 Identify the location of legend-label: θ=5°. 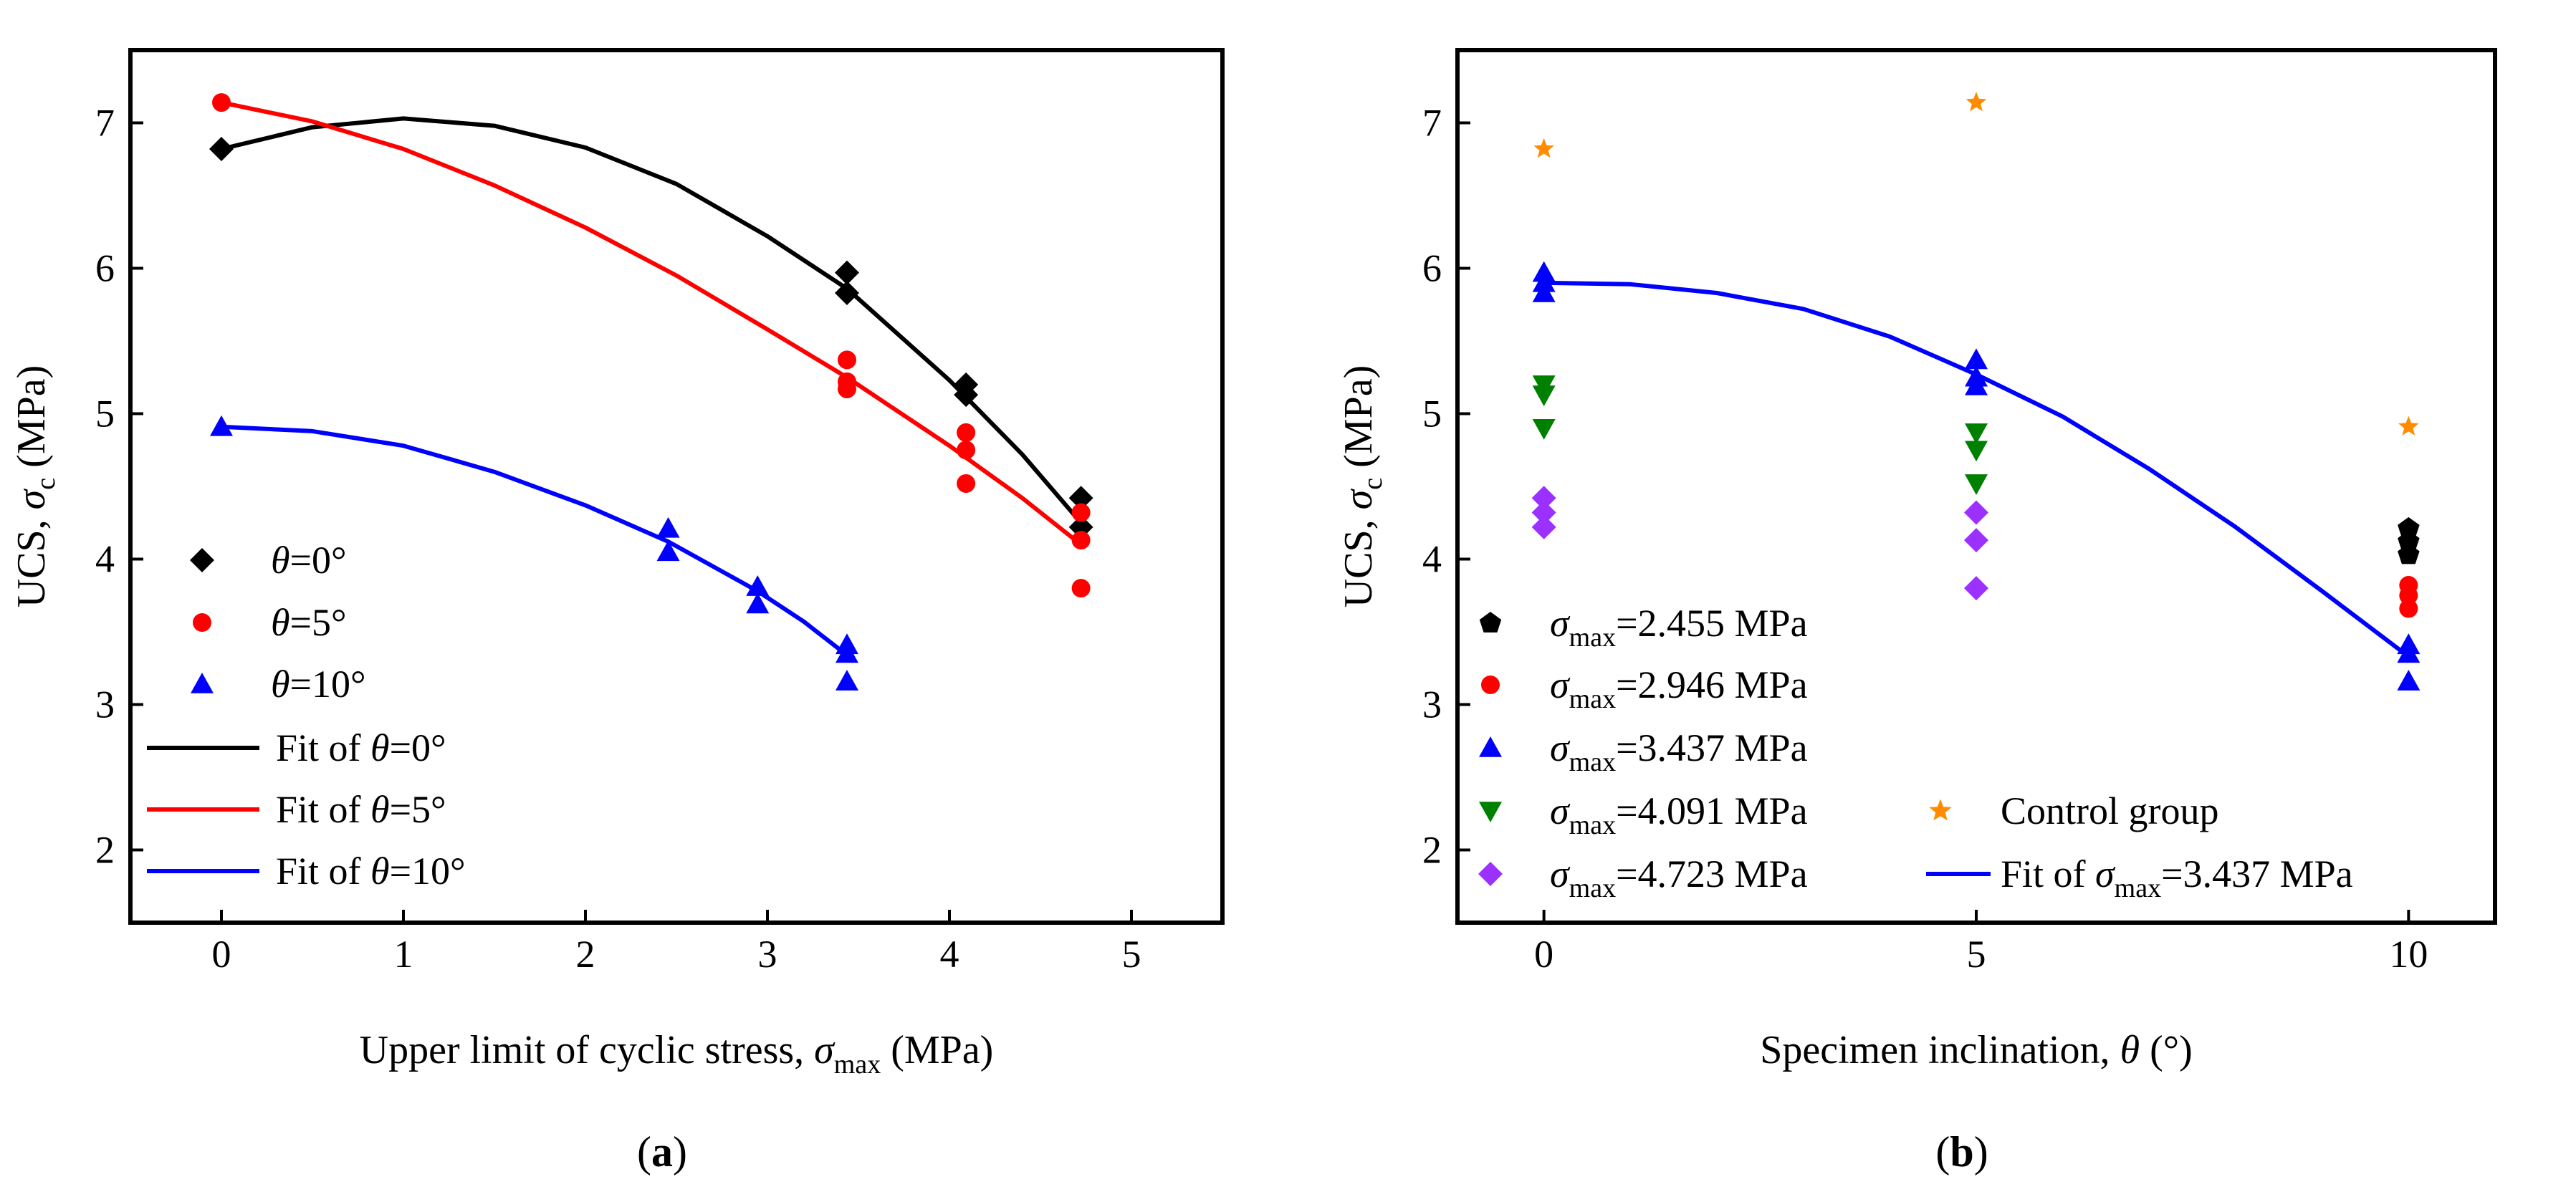
(309, 622).